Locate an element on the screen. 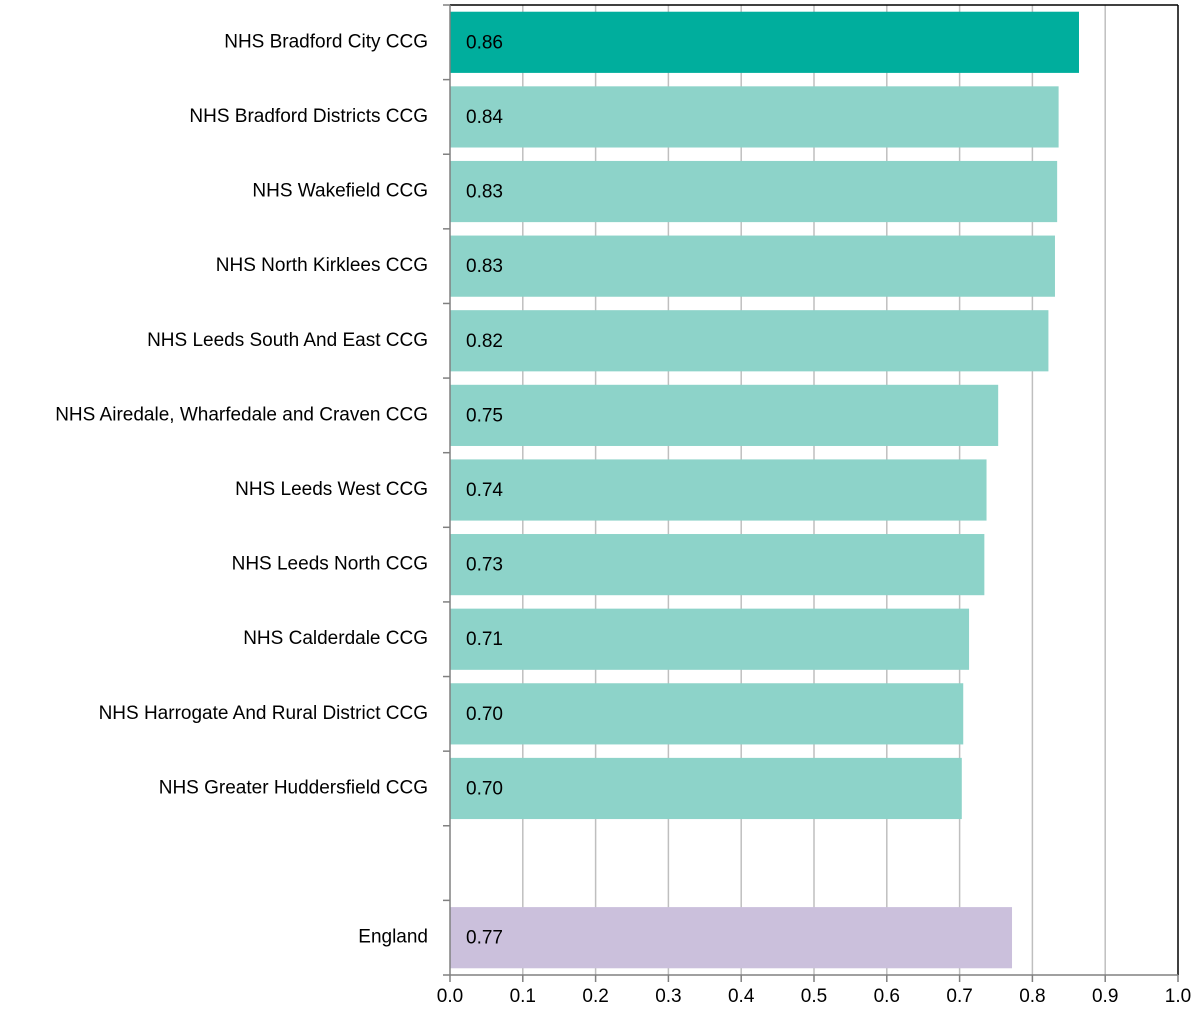  x-tick-label: 0.1 is located at coordinates (523, 996).